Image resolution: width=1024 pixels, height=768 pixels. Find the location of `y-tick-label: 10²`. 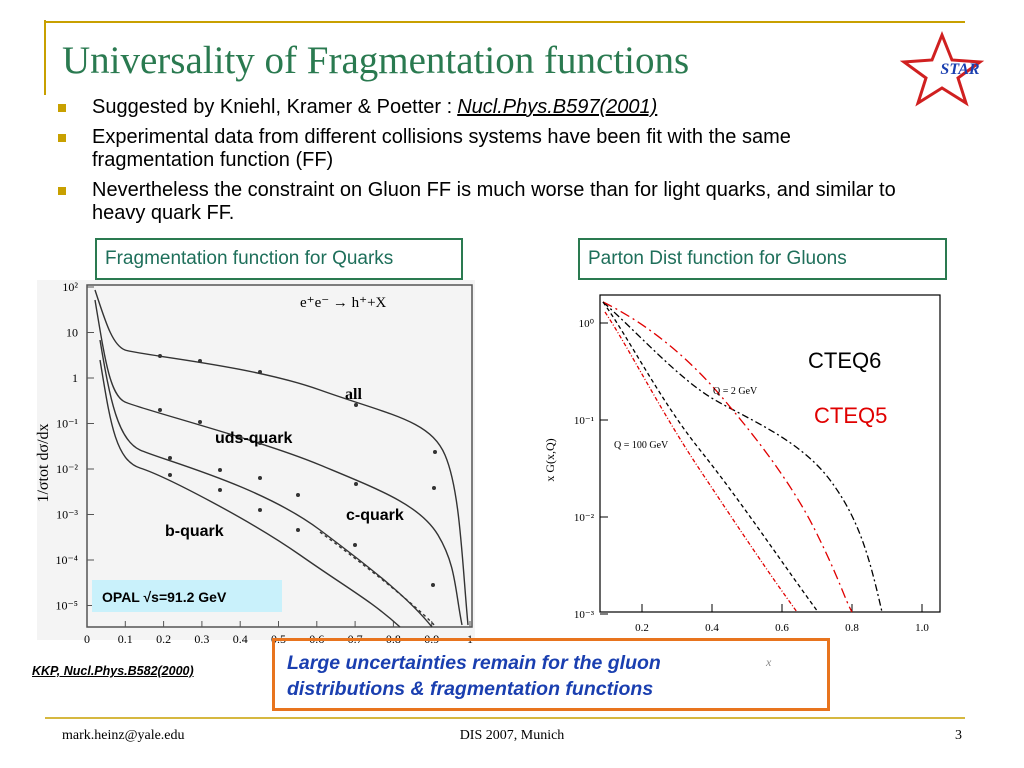

y-tick-label: 10² is located at coordinates (70, 287).